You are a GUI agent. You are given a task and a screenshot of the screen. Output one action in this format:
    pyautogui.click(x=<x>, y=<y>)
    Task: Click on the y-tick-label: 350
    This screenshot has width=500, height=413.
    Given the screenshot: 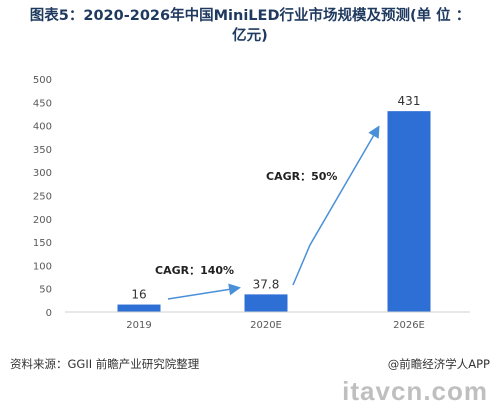 What is the action you would take?
    pyautogui.click(x=42, y=150)
    